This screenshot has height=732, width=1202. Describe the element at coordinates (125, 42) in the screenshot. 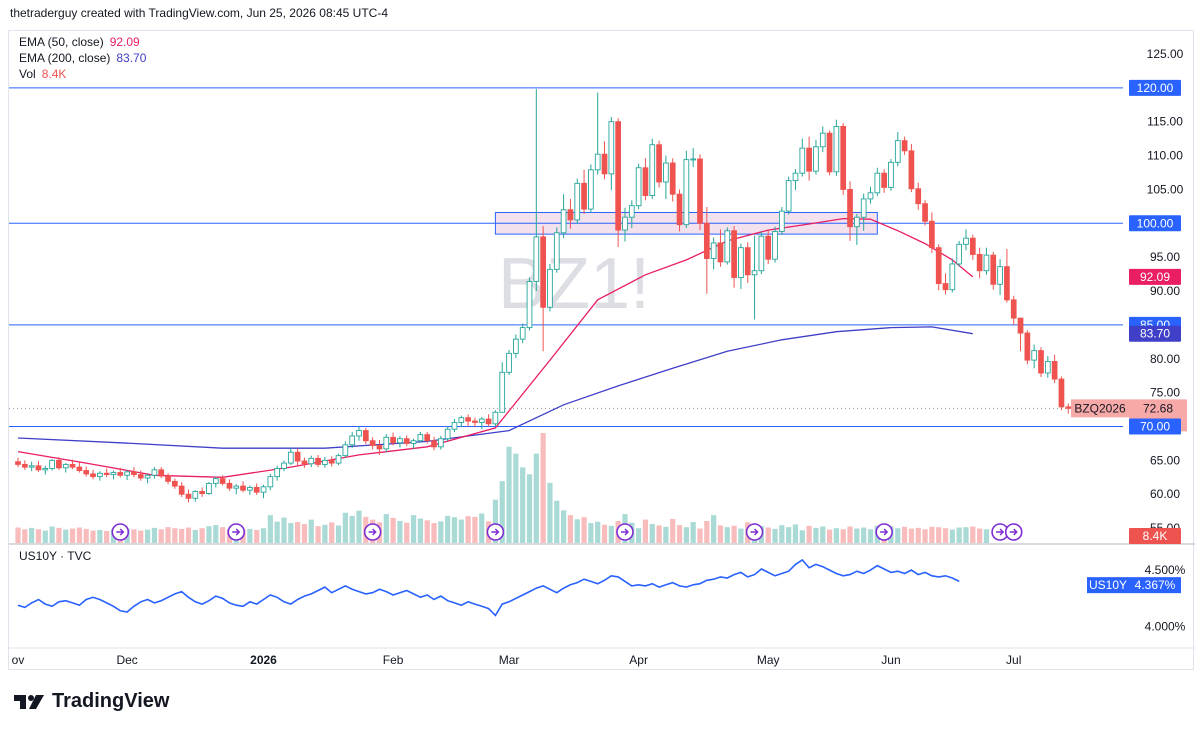

I see `legend-ema50-value: 92.09` at that location.